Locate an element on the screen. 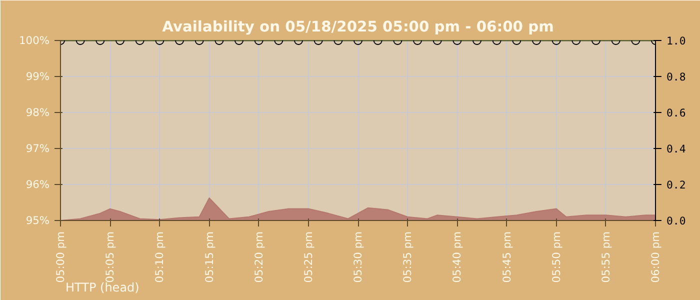  y2-tick-label: 0.6 is located at coordinates (676, 113).